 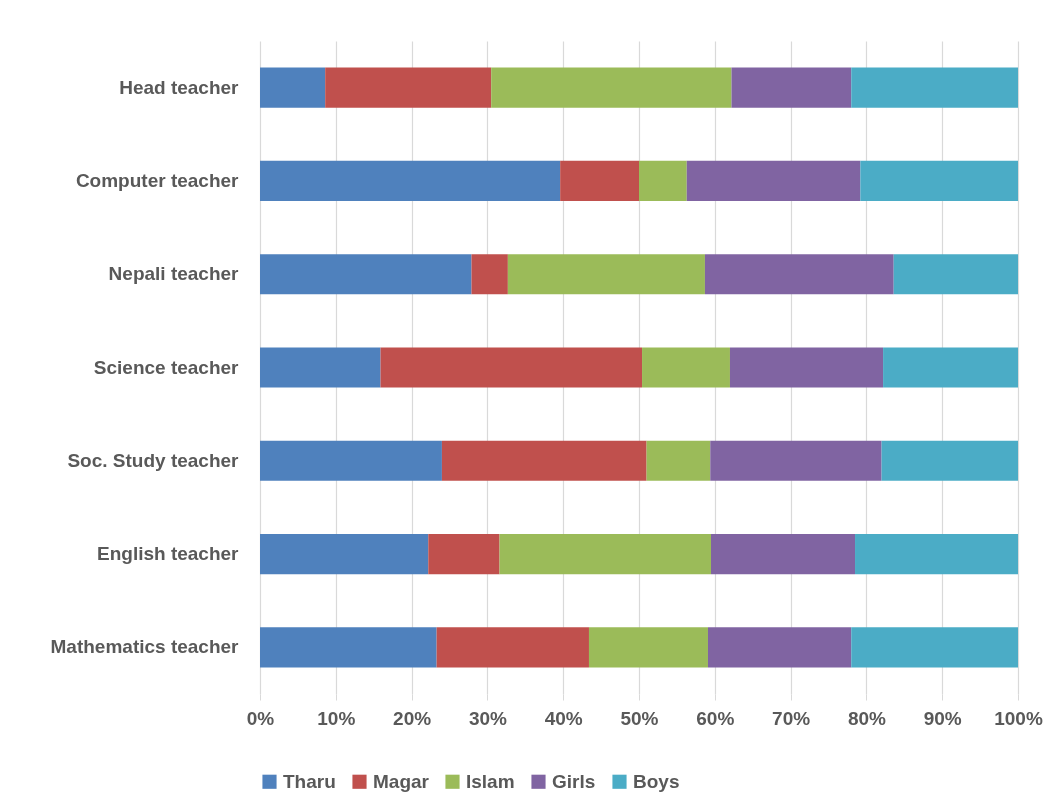 What do you see at coordinates (157, 180) in the screenshot?
I see `y-tick-label: Computer teacher` at bounding box center [157, 180].